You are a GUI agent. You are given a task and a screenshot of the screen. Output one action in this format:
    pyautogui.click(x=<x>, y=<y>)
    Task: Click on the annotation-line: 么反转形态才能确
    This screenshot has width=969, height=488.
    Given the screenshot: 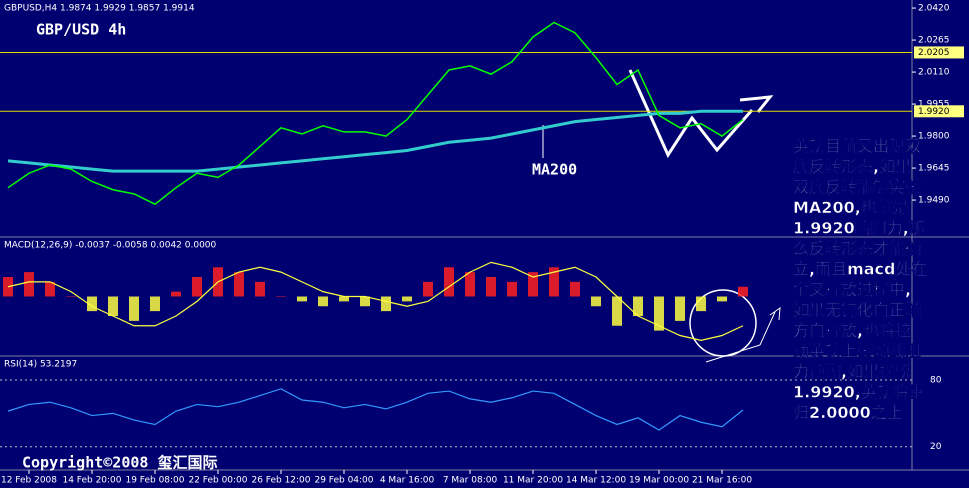 What is the action you would take?
    pyautogui.click(x=857, y=248)
    